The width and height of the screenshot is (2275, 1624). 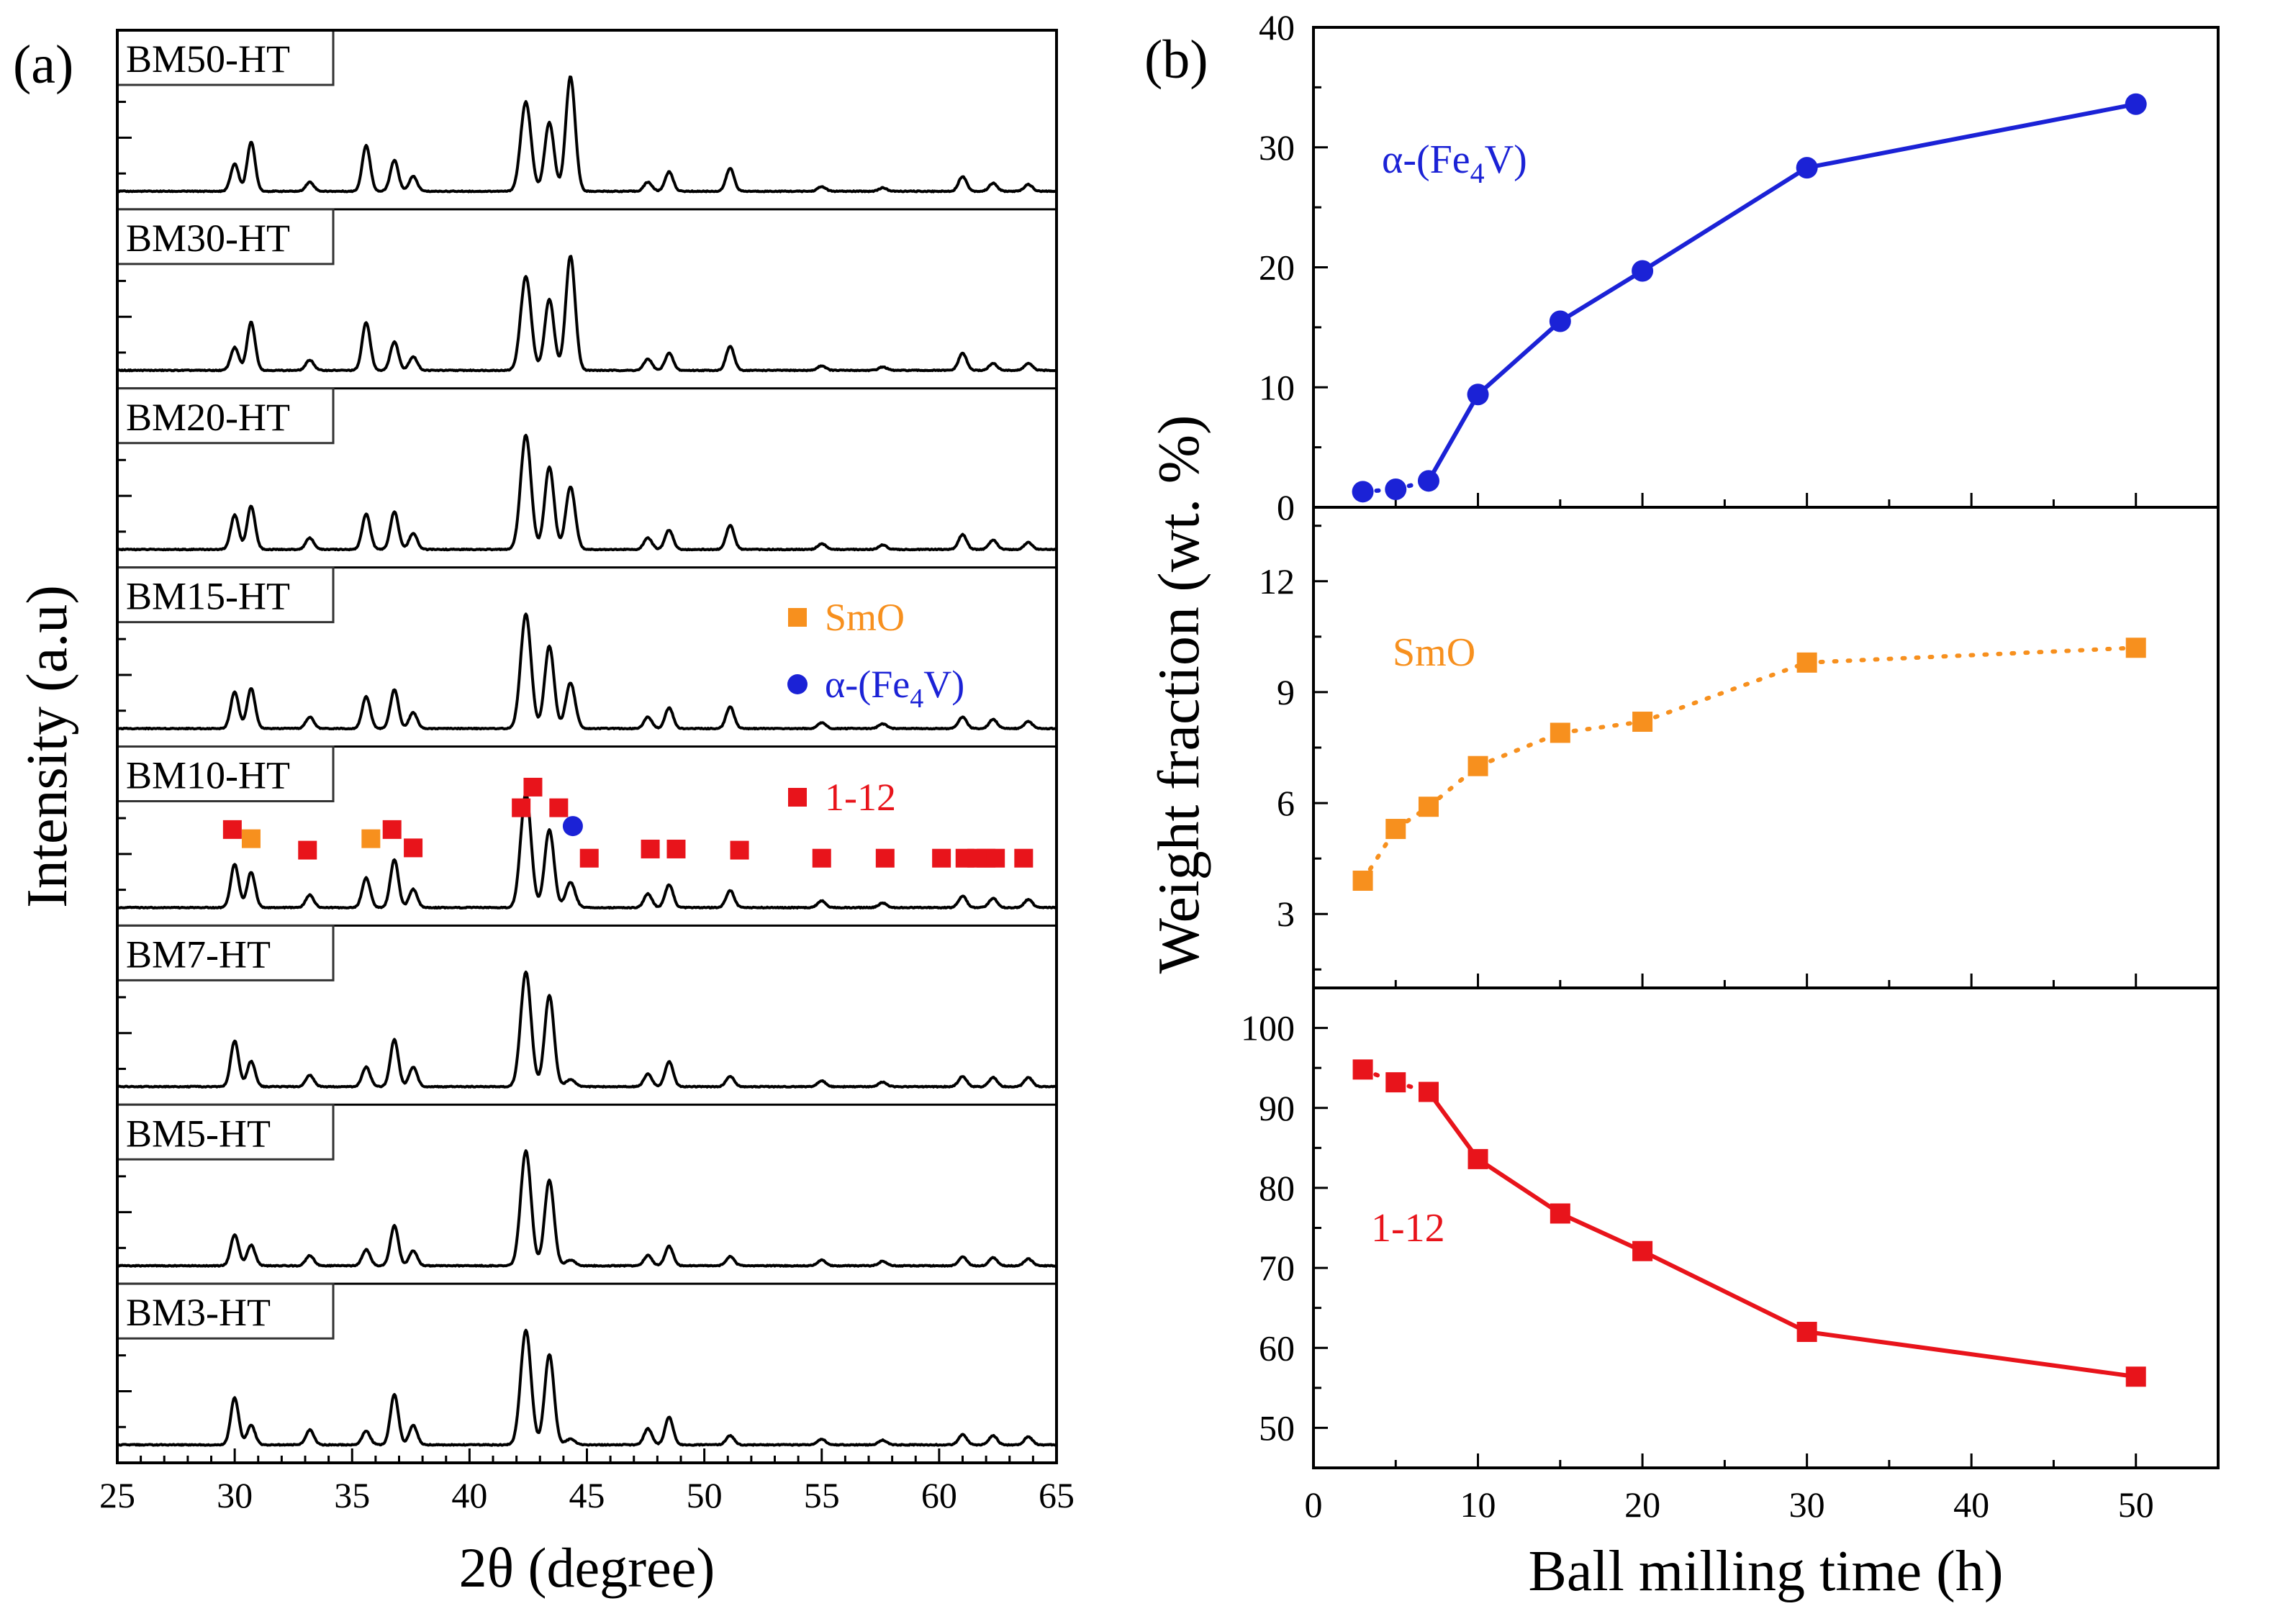 I want to click on subplot-SmO: 3 6 9 12 SmO, so click(x=1739, y=747).